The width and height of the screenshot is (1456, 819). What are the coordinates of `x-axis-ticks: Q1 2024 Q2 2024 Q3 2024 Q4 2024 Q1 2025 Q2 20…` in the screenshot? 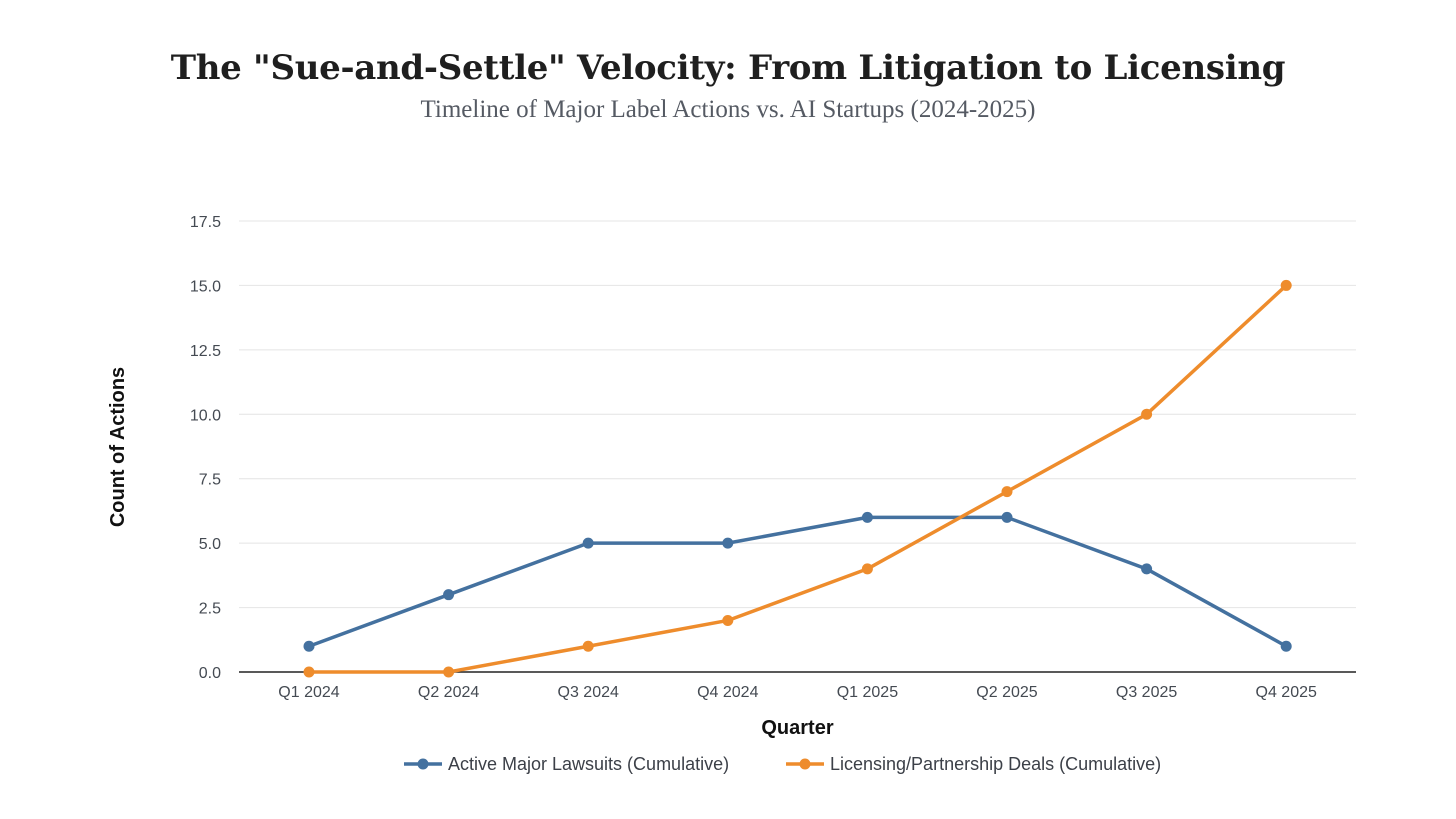 It's located at (797, 692).